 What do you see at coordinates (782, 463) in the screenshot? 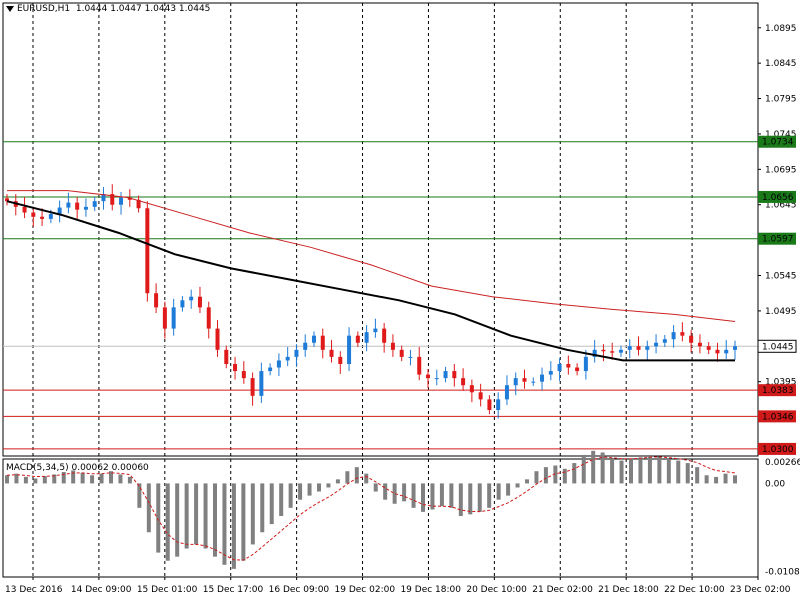
I see `macd-y-tick-label: 0.00266` at bounding box center [782, 463].